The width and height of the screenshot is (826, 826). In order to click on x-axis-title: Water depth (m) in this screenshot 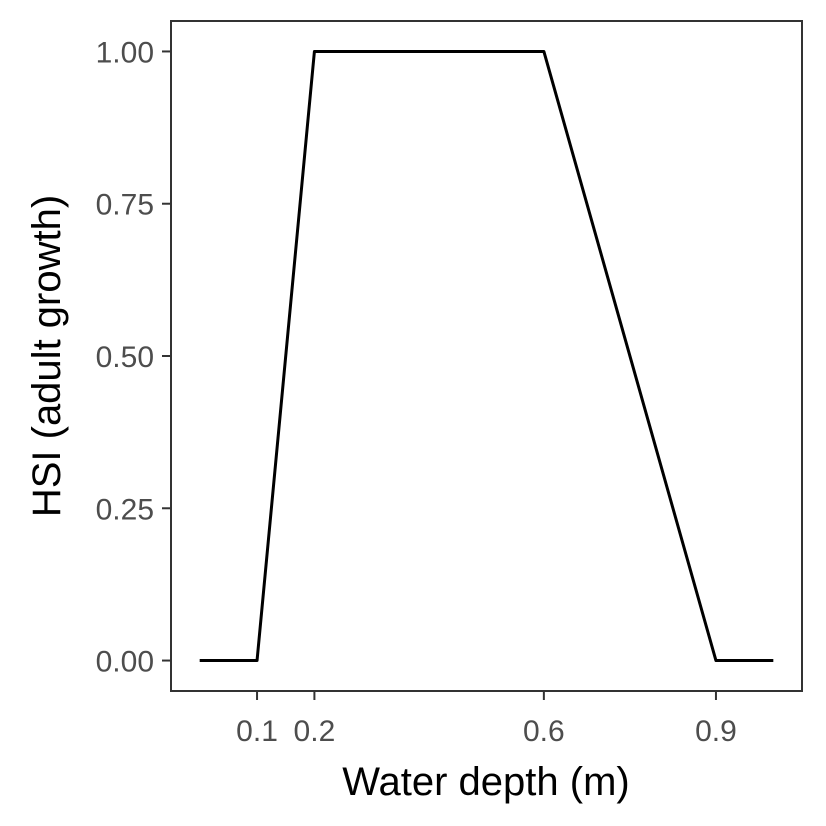, I will do `click(485, 782)`.